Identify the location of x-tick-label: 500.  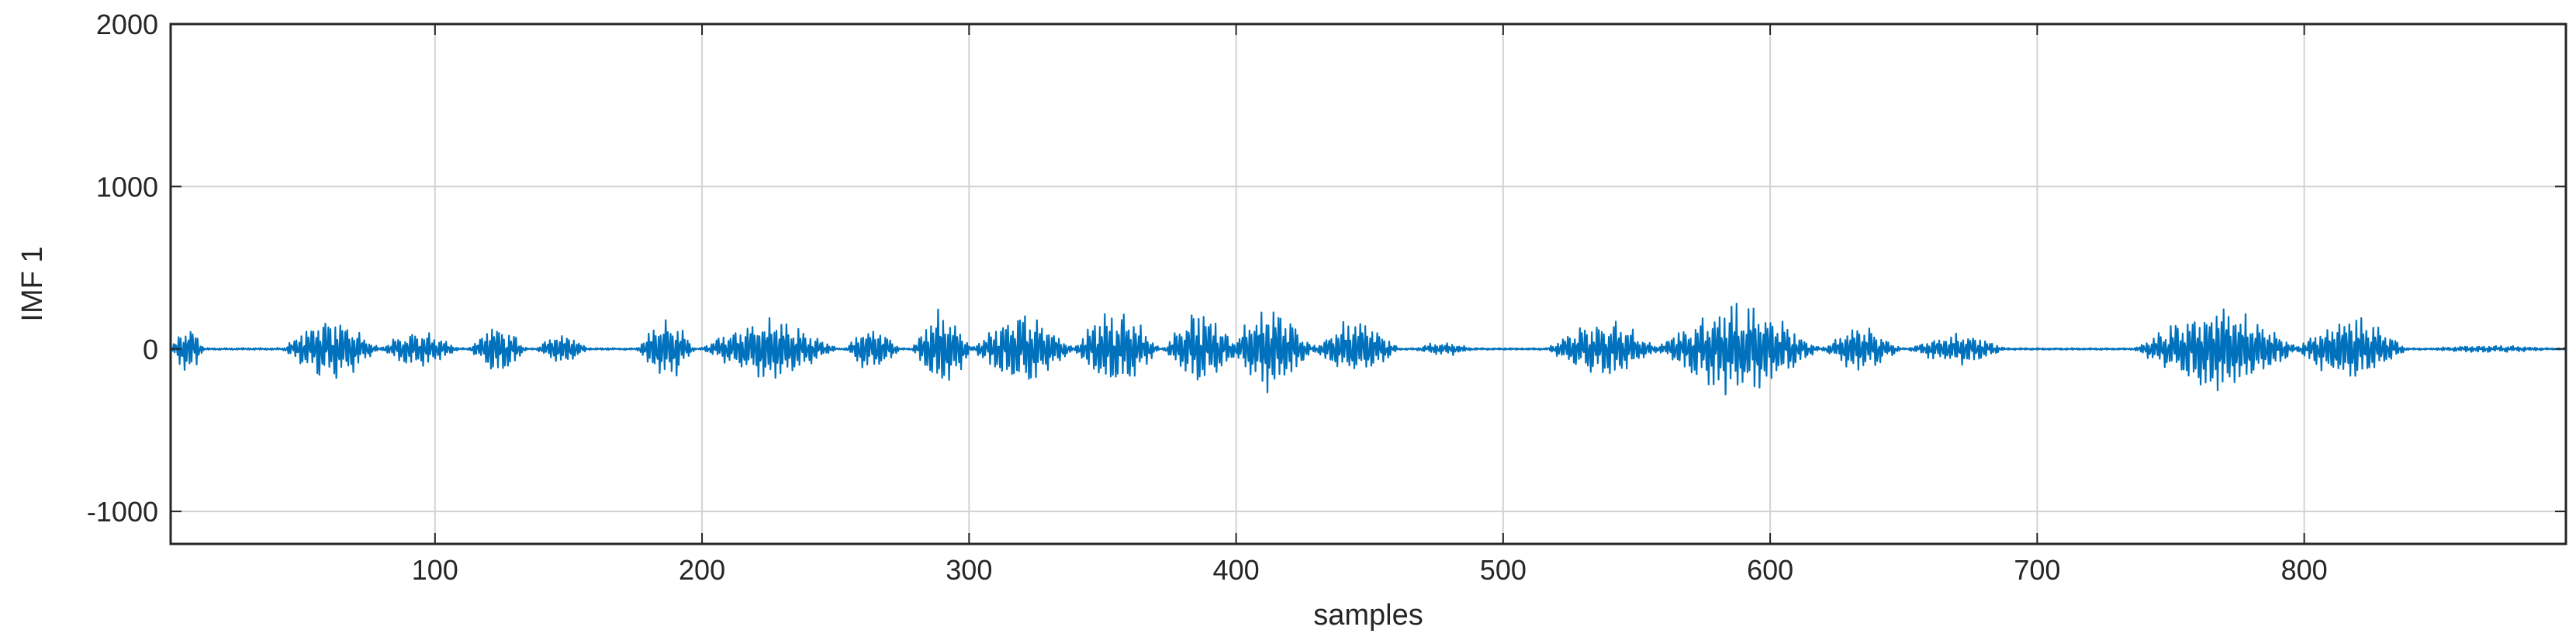
(1503, 570).